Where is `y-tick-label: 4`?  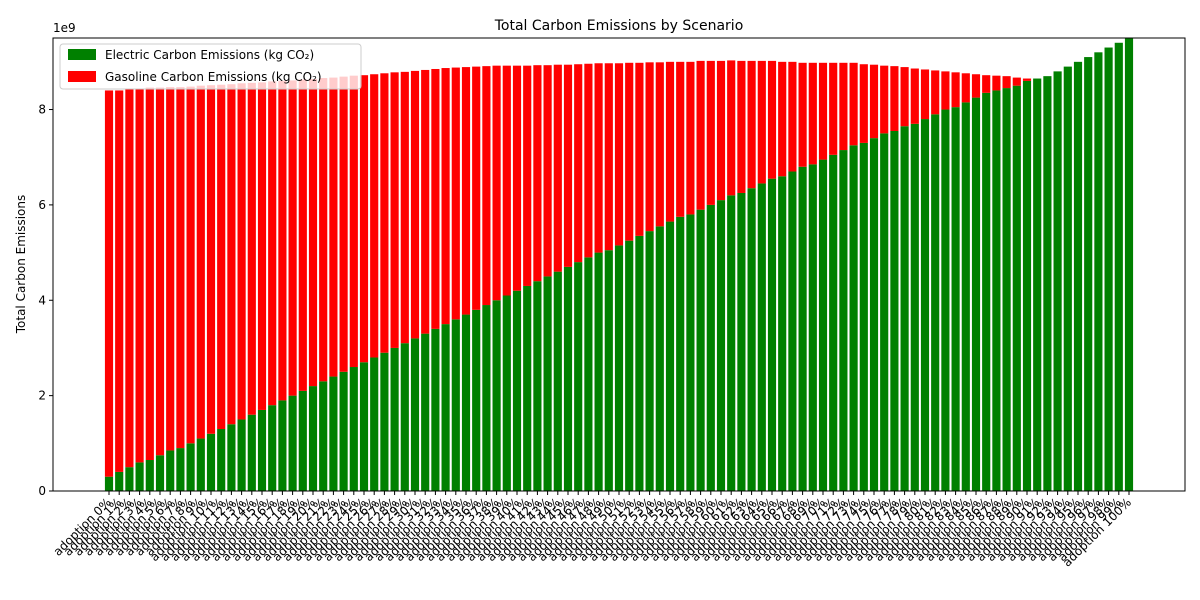
y-tick-label: 4 is located at coordinates (42, 300).